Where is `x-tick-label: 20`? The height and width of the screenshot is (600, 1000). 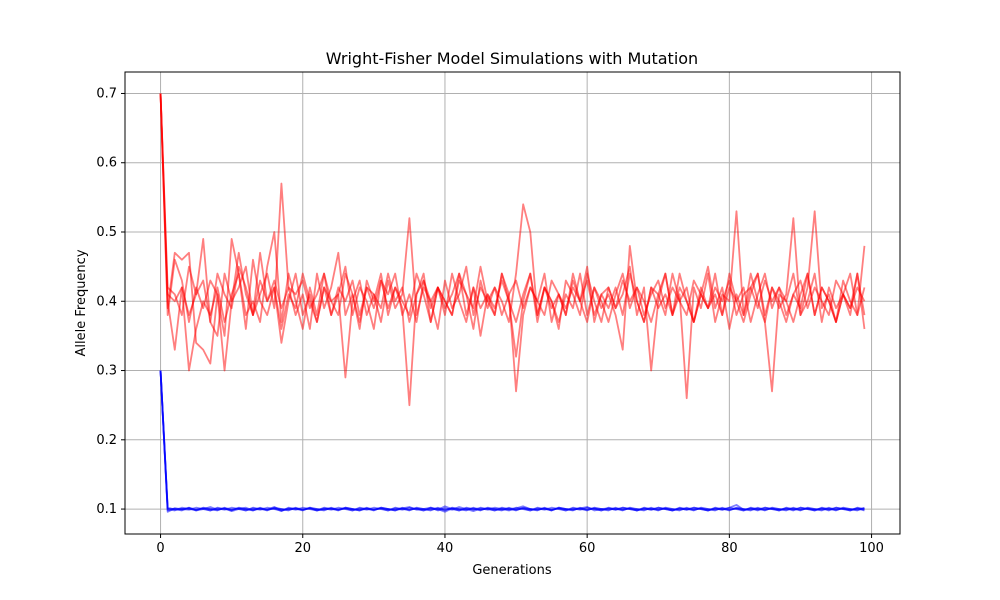
x-tick-label: 20 is located at coordinates (302, 548).